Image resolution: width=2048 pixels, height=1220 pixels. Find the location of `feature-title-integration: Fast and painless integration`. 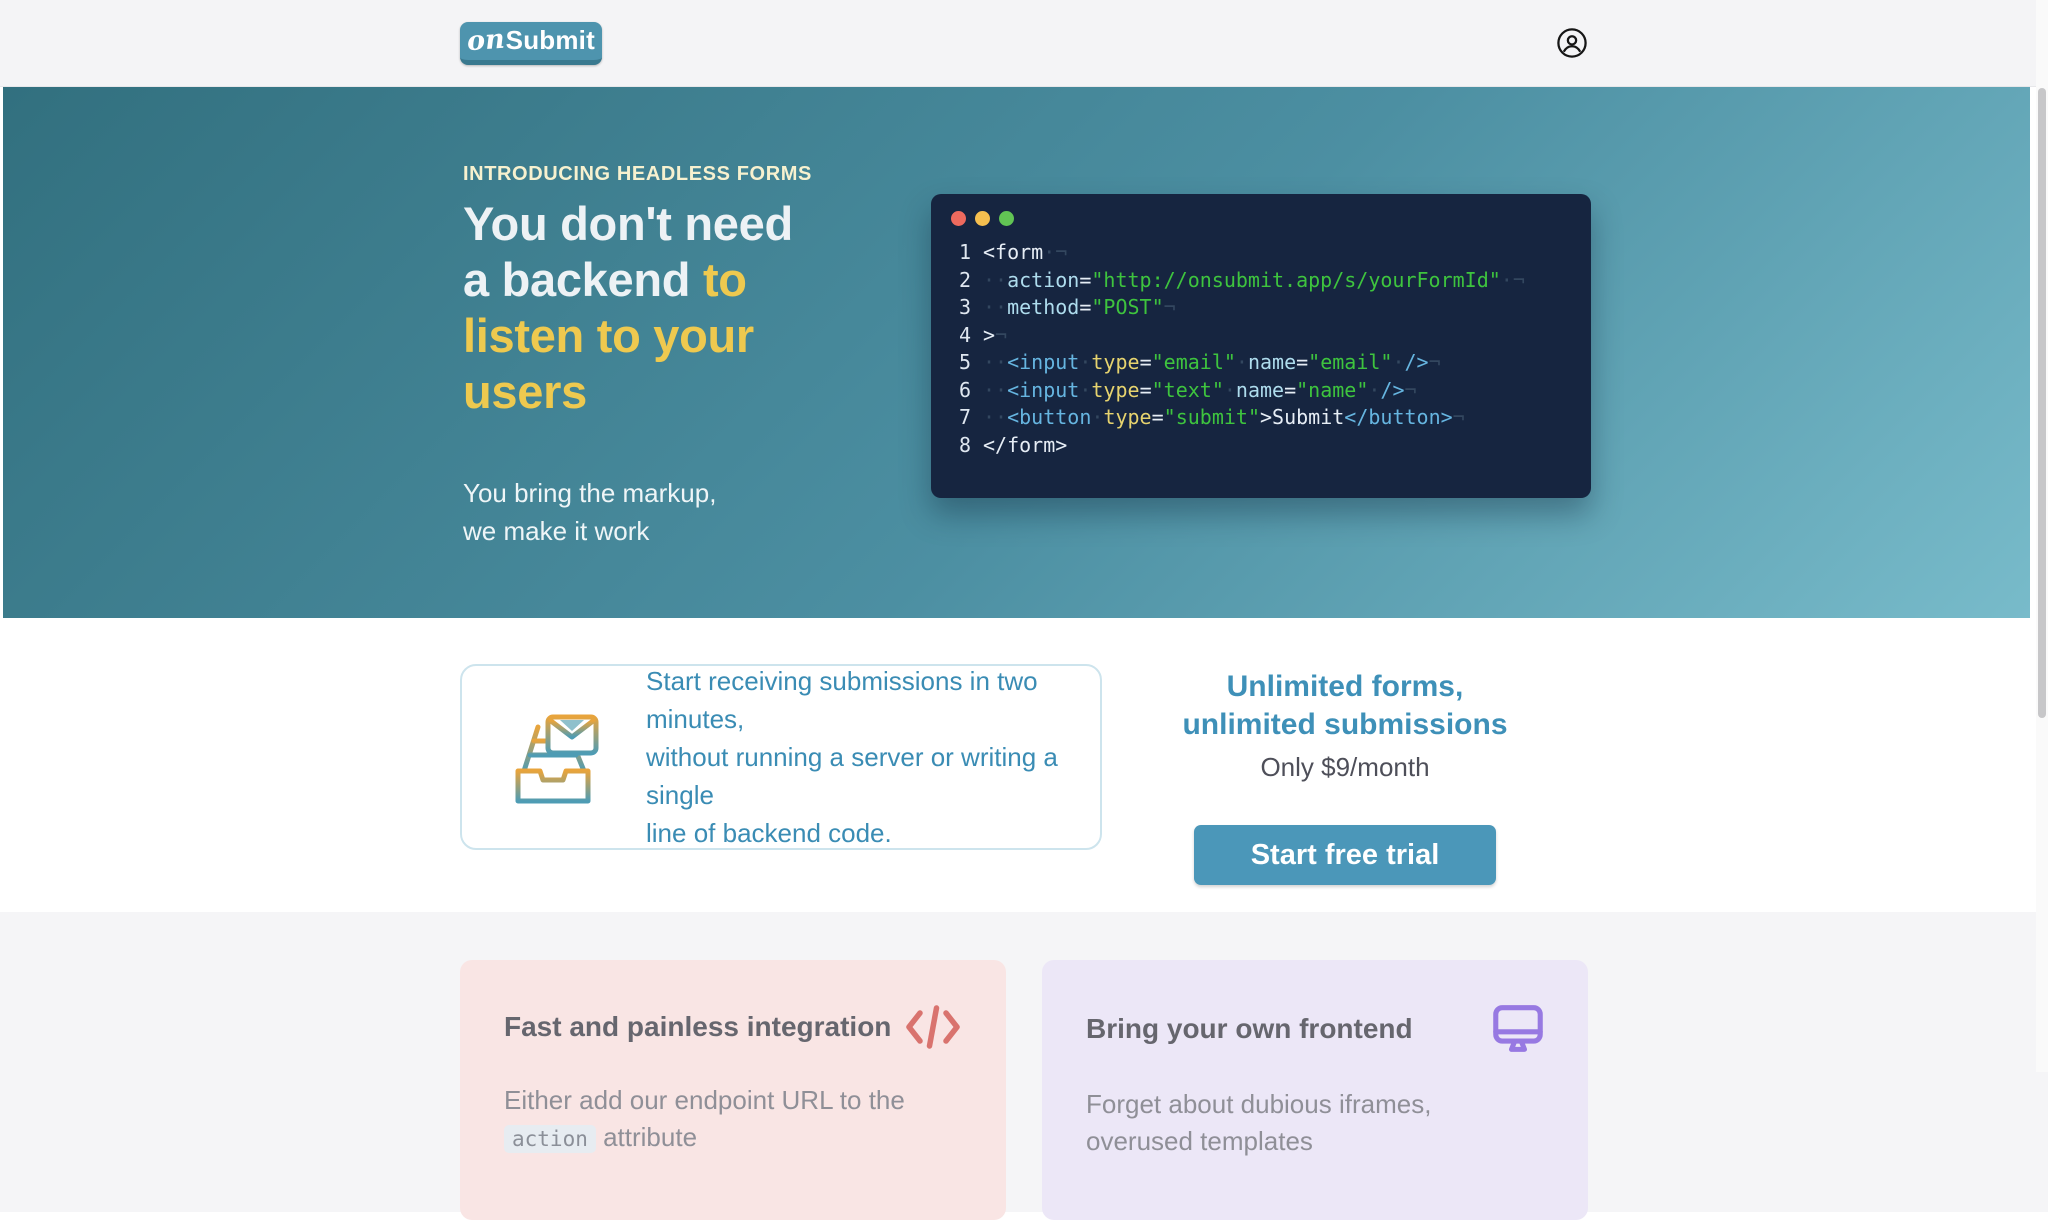

feature-title-integration: Fast and painless integration is located at coordinates (698, 1026).